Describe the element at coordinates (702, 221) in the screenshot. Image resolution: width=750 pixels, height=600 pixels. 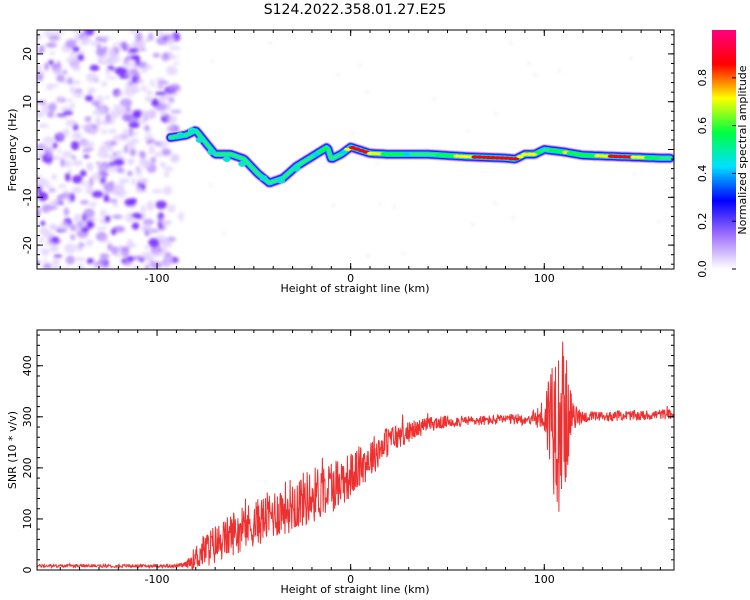
I see `colorbar-tick-label: 0.2` at that location.